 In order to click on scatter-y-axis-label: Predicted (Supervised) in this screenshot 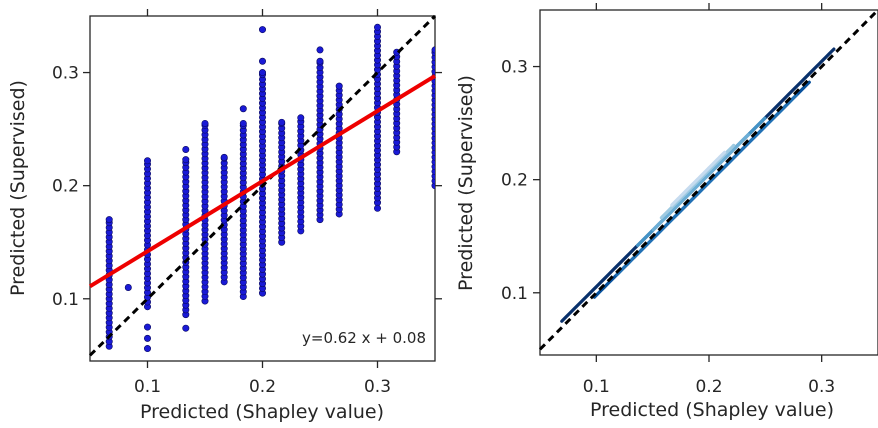, I will do `click(18, 188)`.